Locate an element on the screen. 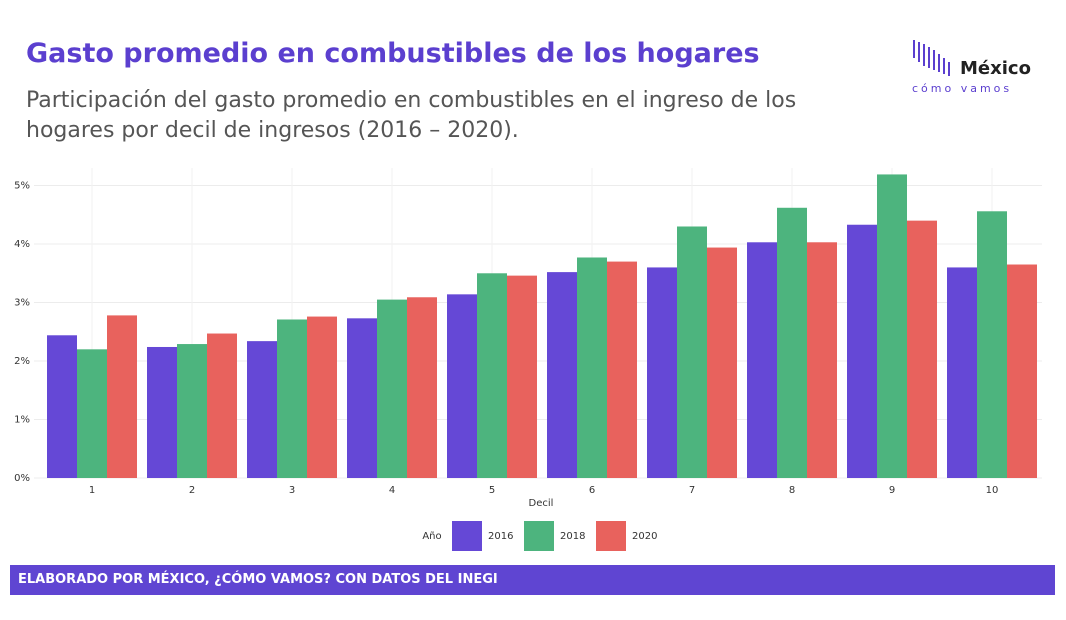 This screenshot has height=620, width=1066. legend-label: 2020 is located at coordinates (644, 536).